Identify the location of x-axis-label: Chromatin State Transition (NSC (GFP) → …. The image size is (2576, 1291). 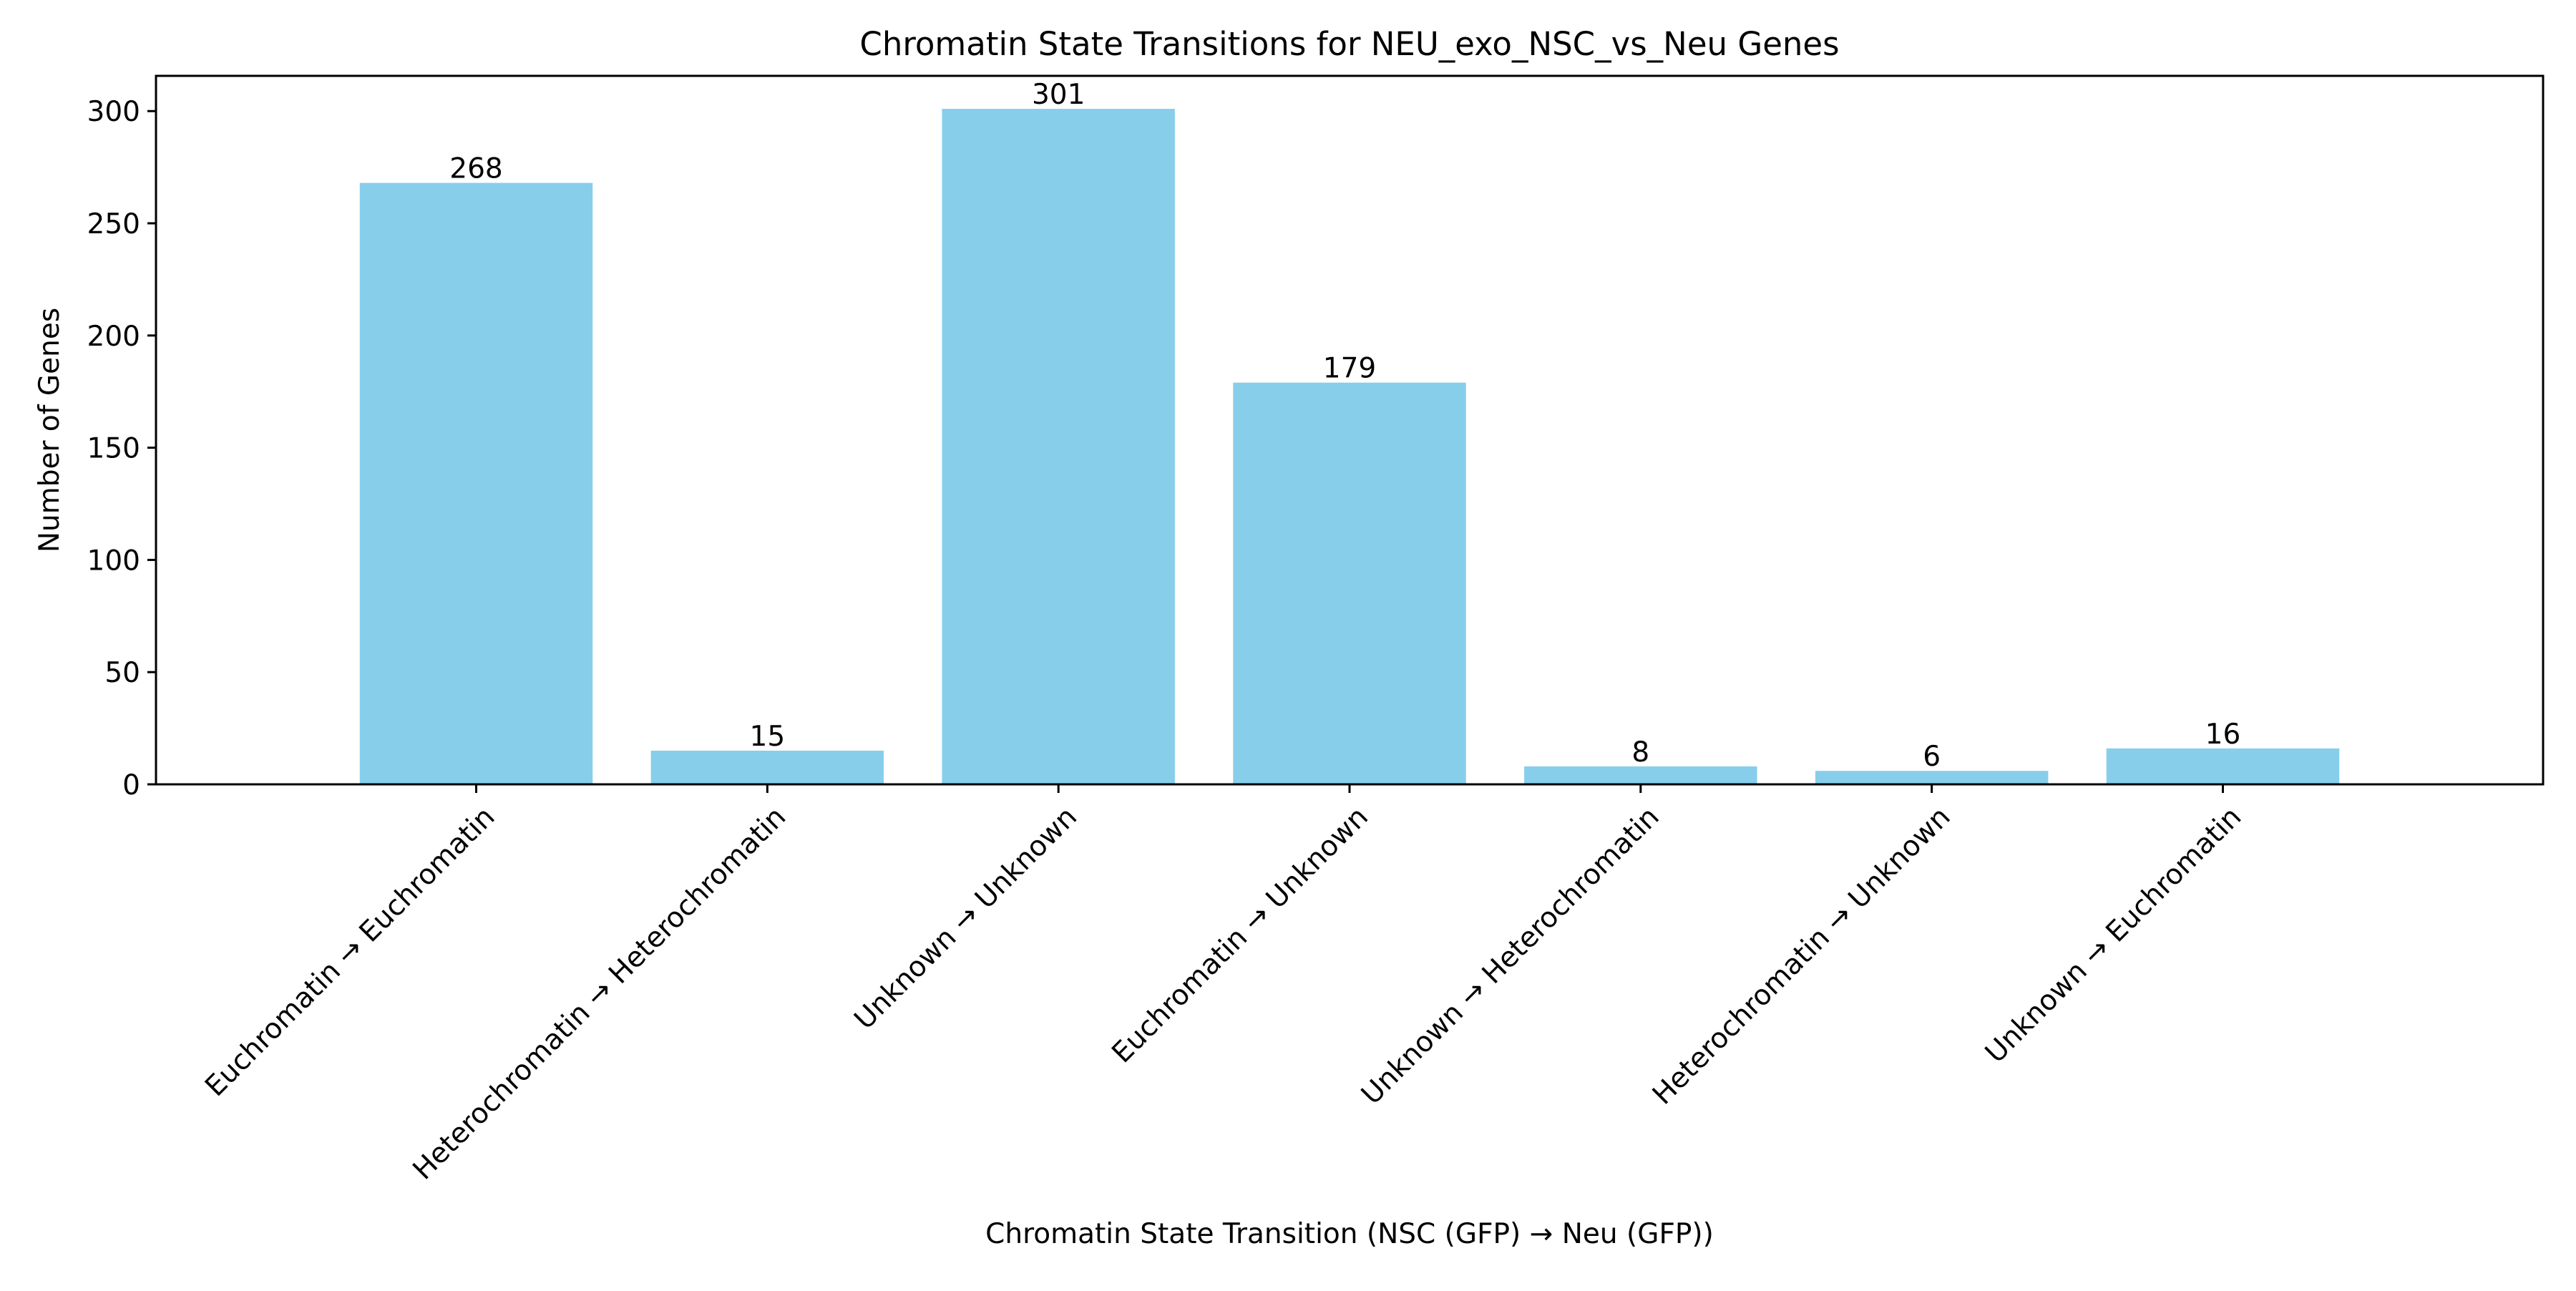
(1349, 1234).